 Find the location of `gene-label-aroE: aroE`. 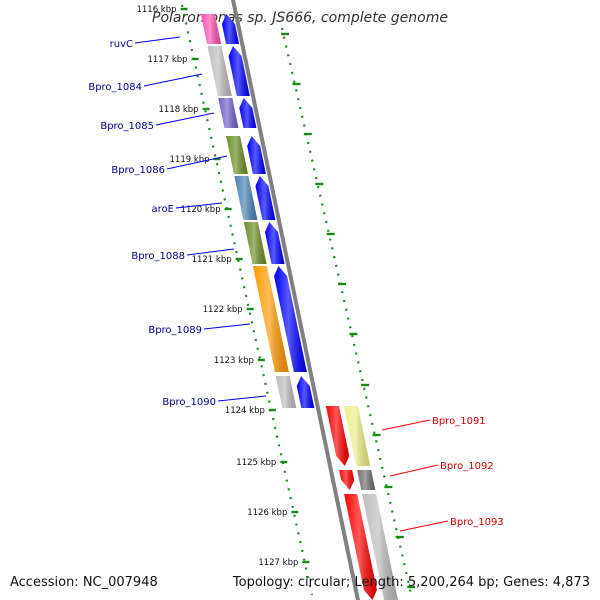

gene-label-aroE: aroE is located at coordinates (163, 209).